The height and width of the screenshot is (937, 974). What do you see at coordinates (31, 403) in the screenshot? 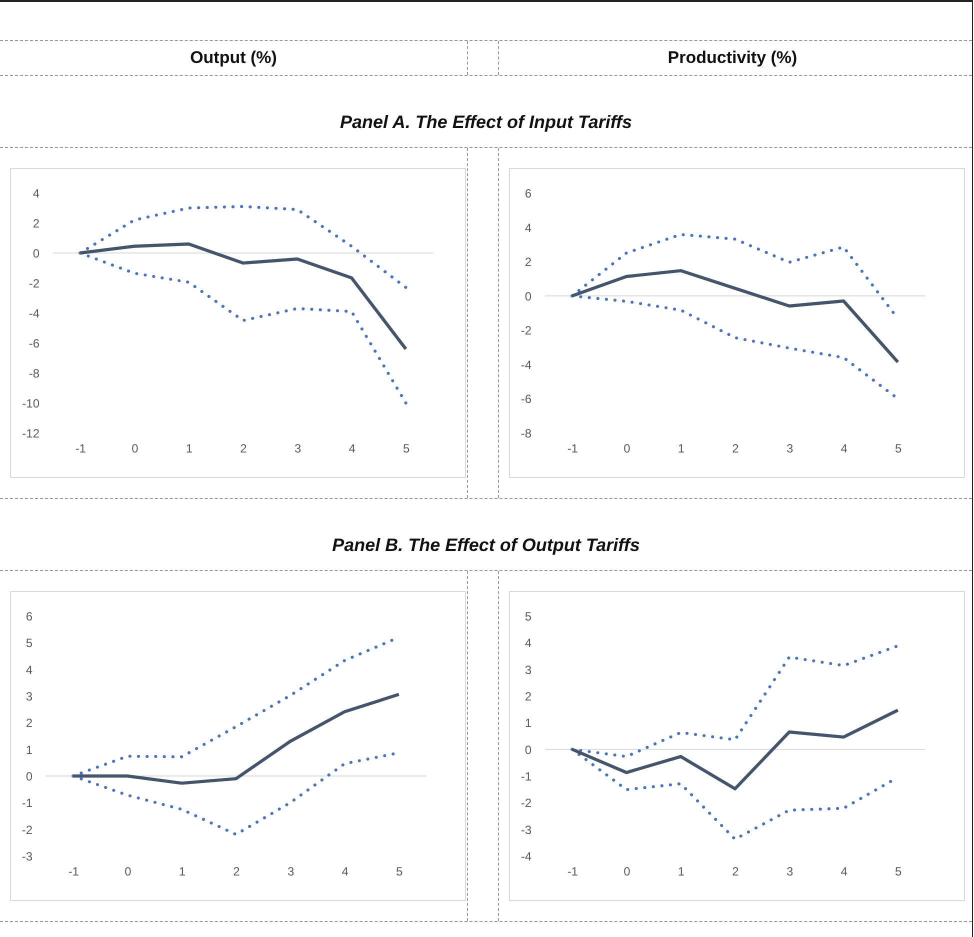
I see `y-tick-label: -10` at bounding box center [31, 403].